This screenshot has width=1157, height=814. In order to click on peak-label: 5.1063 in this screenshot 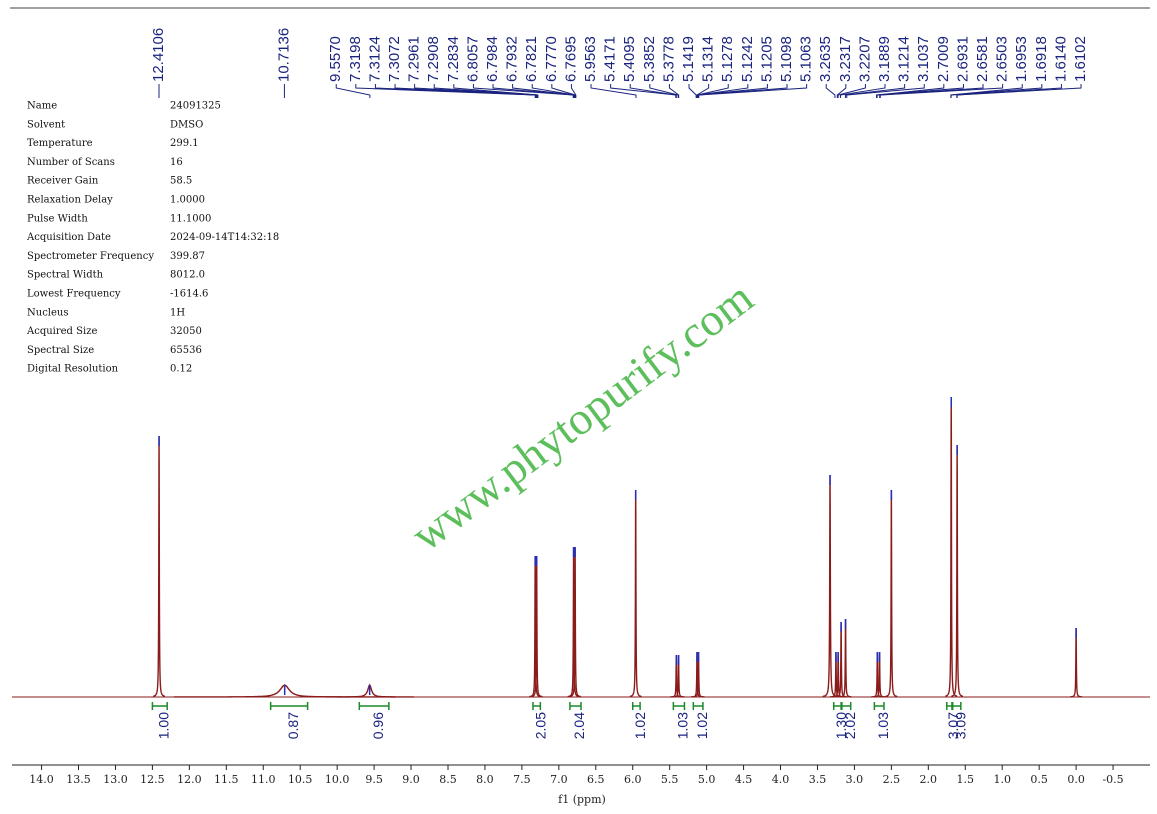, I will do `click(806, 59)`.